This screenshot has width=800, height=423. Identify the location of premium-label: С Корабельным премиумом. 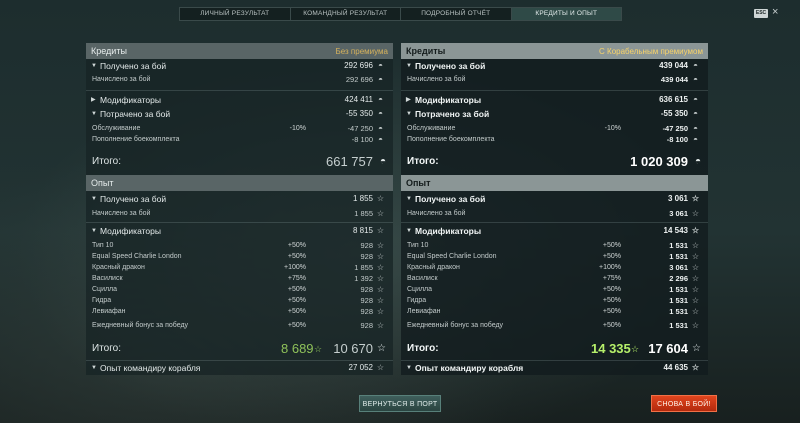
(651, 51).